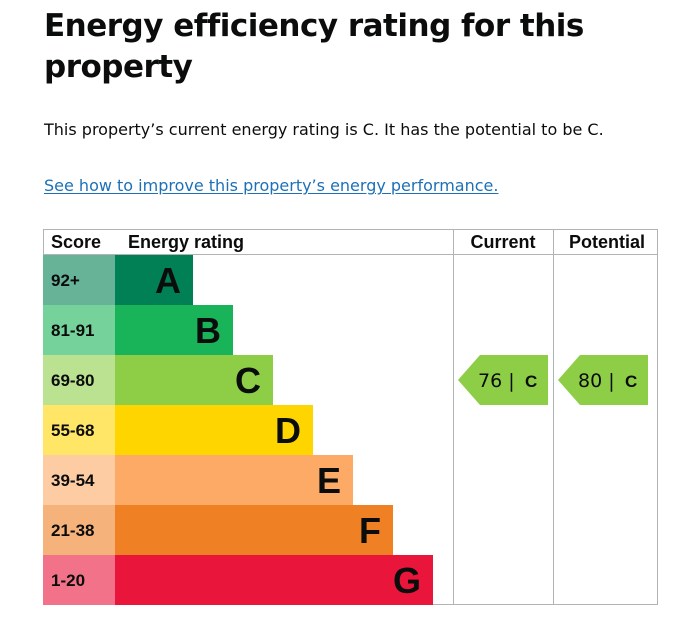 Image resolution: width=689 pixels, height=629 pixels. Describe the element at coordinates (72, 530) in the screenshot. I see `band-score-label: 21-38` at that location.